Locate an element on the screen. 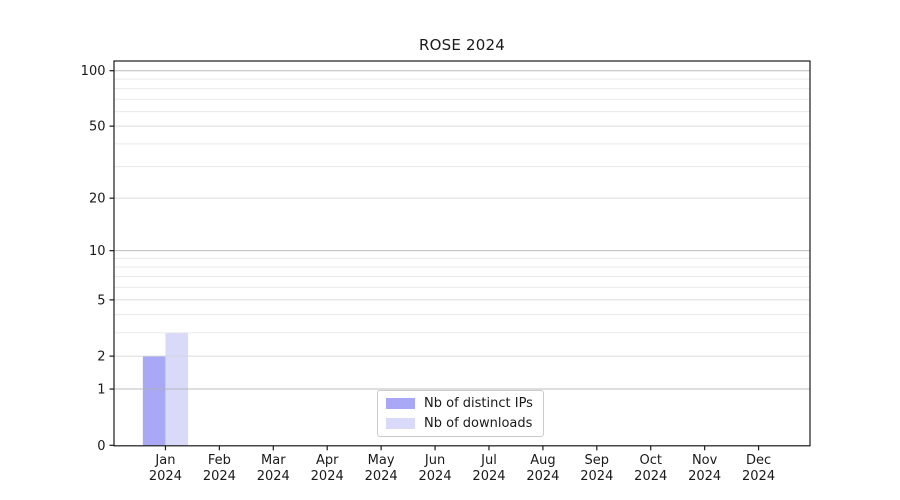  x-tick-label-feb-year: 2024 is located at coordinates (219, 476).